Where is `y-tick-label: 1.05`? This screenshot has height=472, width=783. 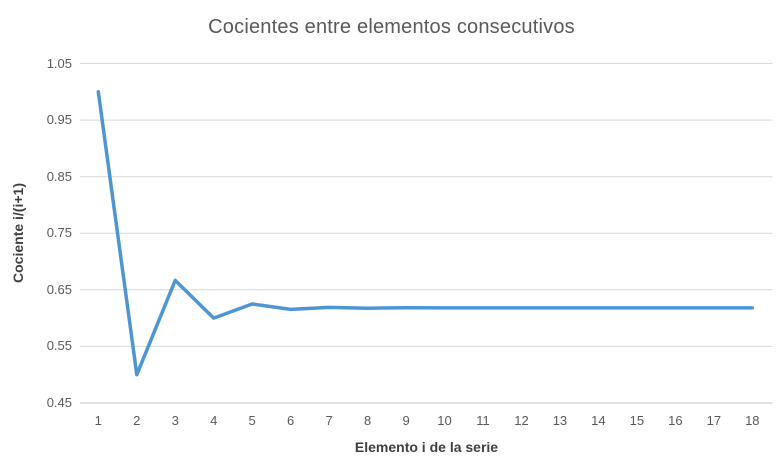
y-tick-label: 1.05 is located at coordinates (59, 63).